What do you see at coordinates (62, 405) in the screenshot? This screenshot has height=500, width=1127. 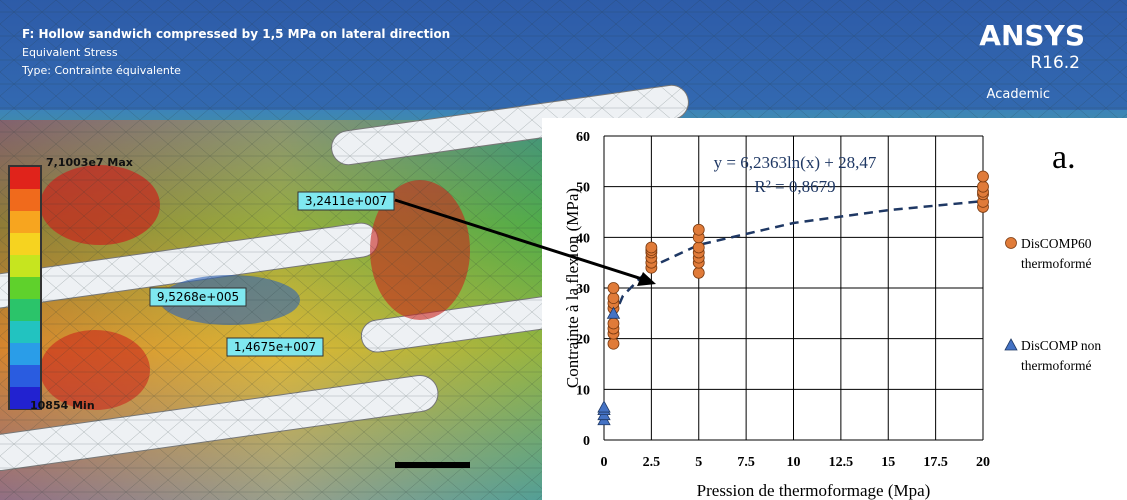 I see `legend-min: 10854 Min` at bounding box center [62, 405].